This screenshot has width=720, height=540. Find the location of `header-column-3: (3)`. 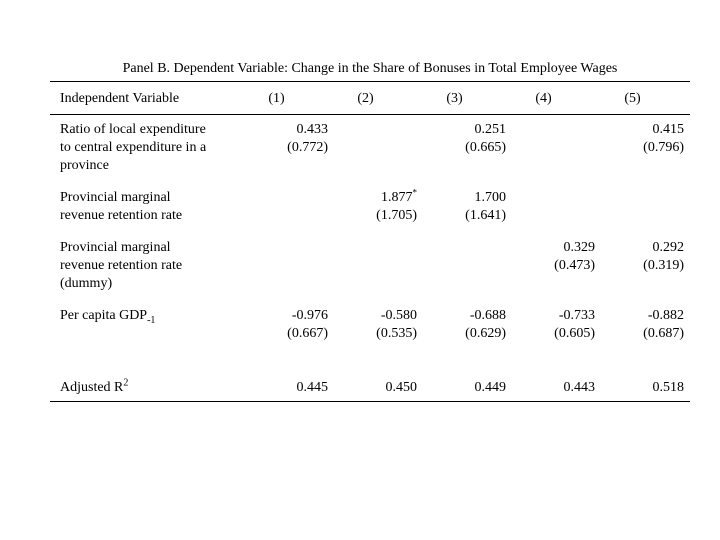

header-column-3: (3) is located at coordinates (467, 98).